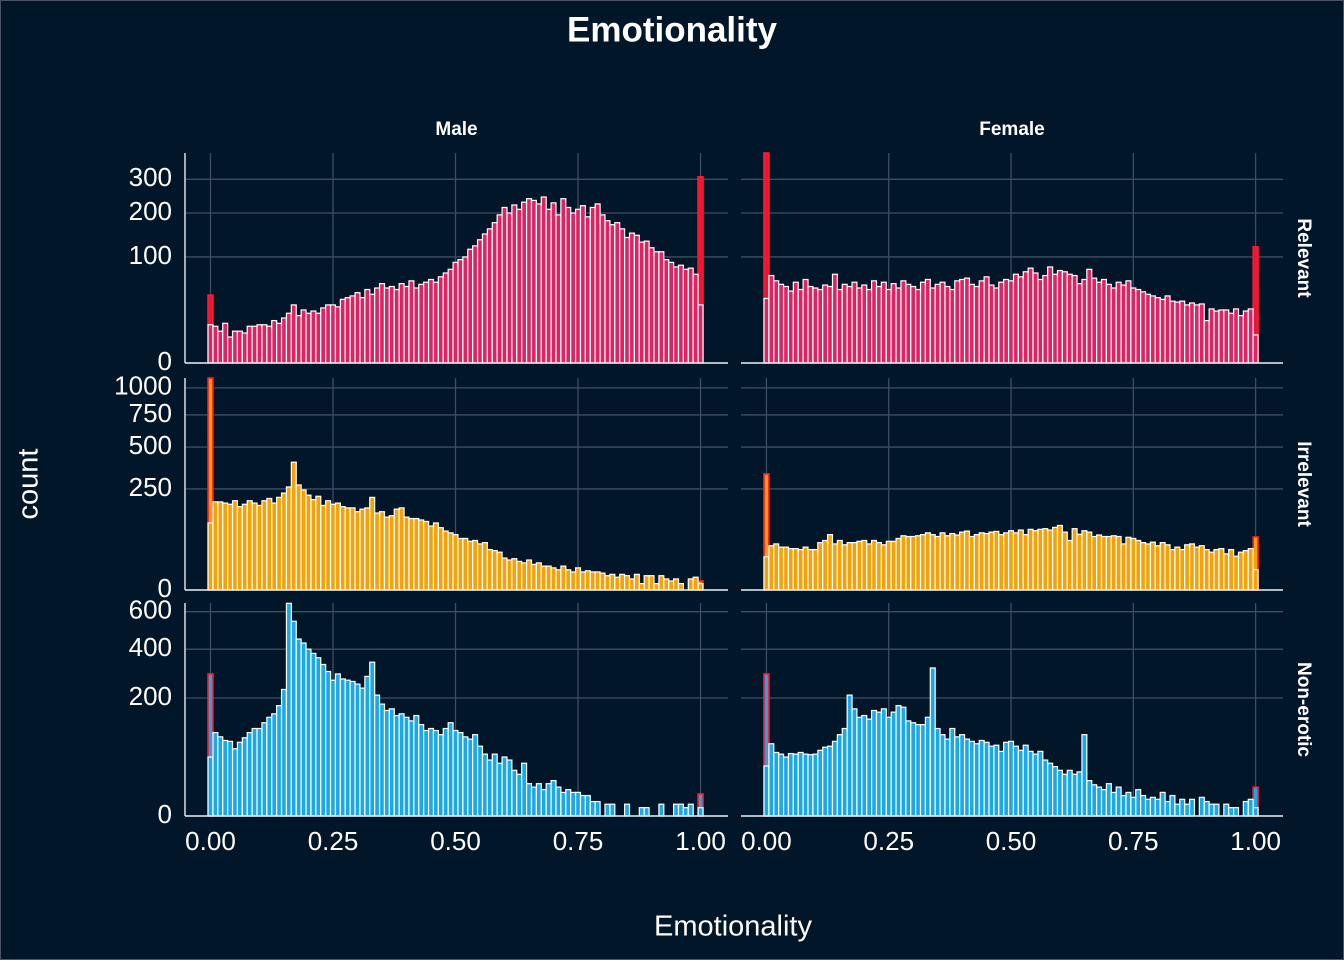  Describe the element at coordinates (766, 841) in the screenshot. I see `x-tick-label: 0.00` at that location.